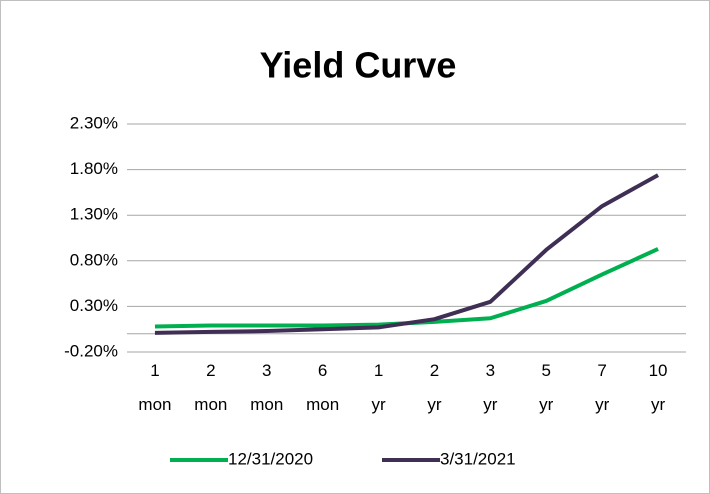  What do you see at coordinates (546, 387) in the screenshot?
I see `x-tick-label: 5 yr` at bounding box center [546, 387].